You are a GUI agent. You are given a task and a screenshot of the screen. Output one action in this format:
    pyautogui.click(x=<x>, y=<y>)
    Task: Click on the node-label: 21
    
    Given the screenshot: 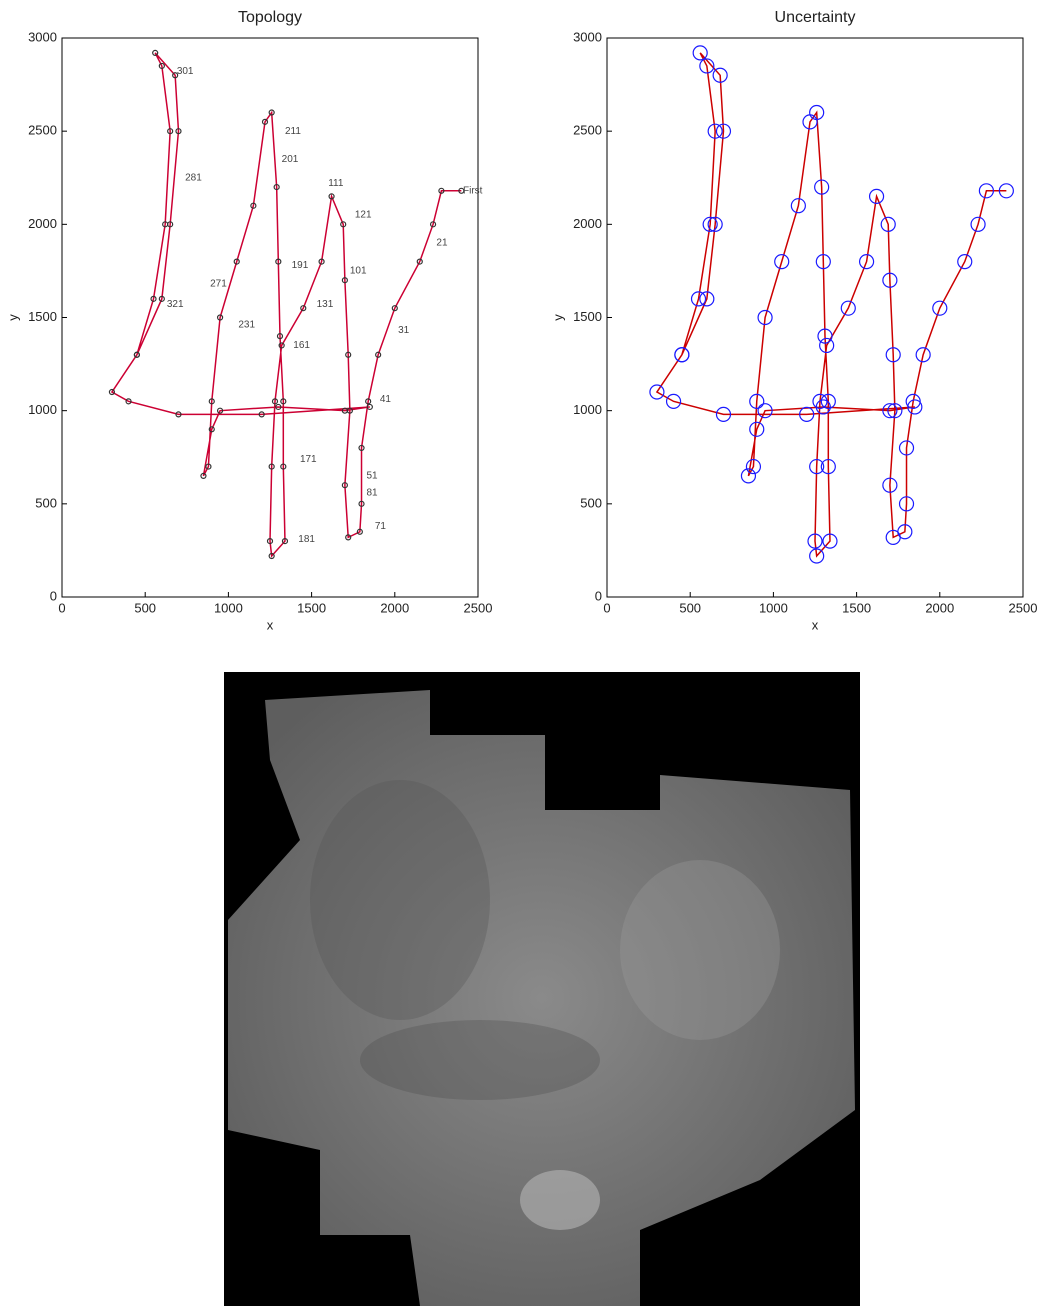 What is the action you would take?
    pyautogui.click(x=442, y=243)
    